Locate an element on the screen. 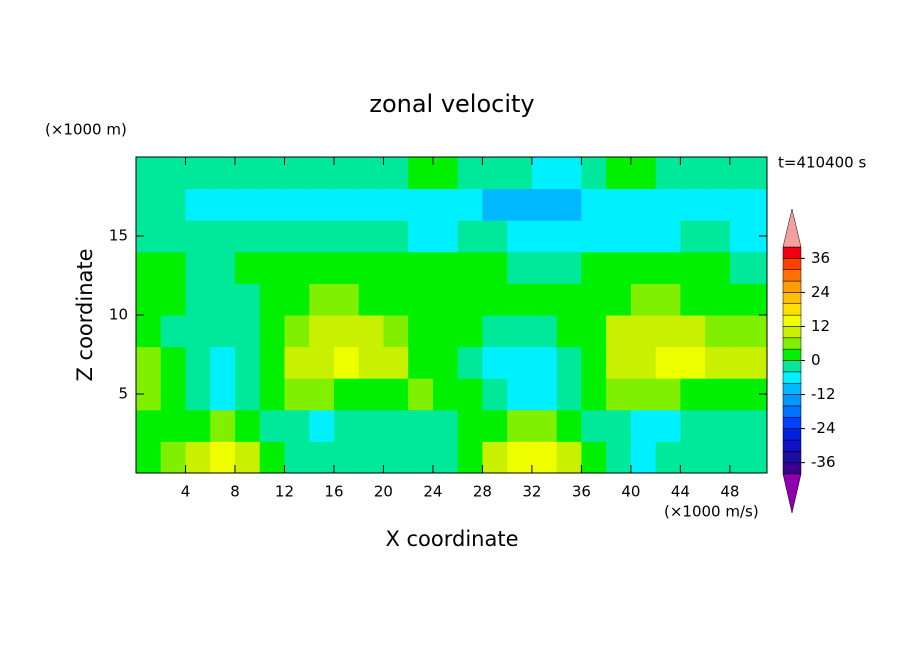 The height and width of the screenshot is (654, 904). x-tick-label: 4 is located at coordinates (186, 492).